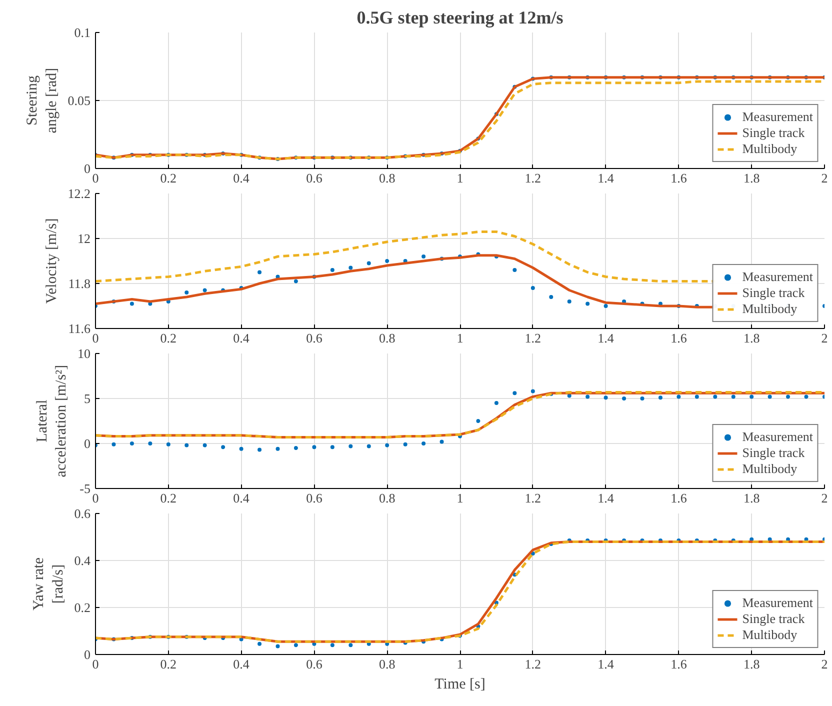 The image size is (832, 706). I want to click on y-tick-label: -5, so click(85, 488).